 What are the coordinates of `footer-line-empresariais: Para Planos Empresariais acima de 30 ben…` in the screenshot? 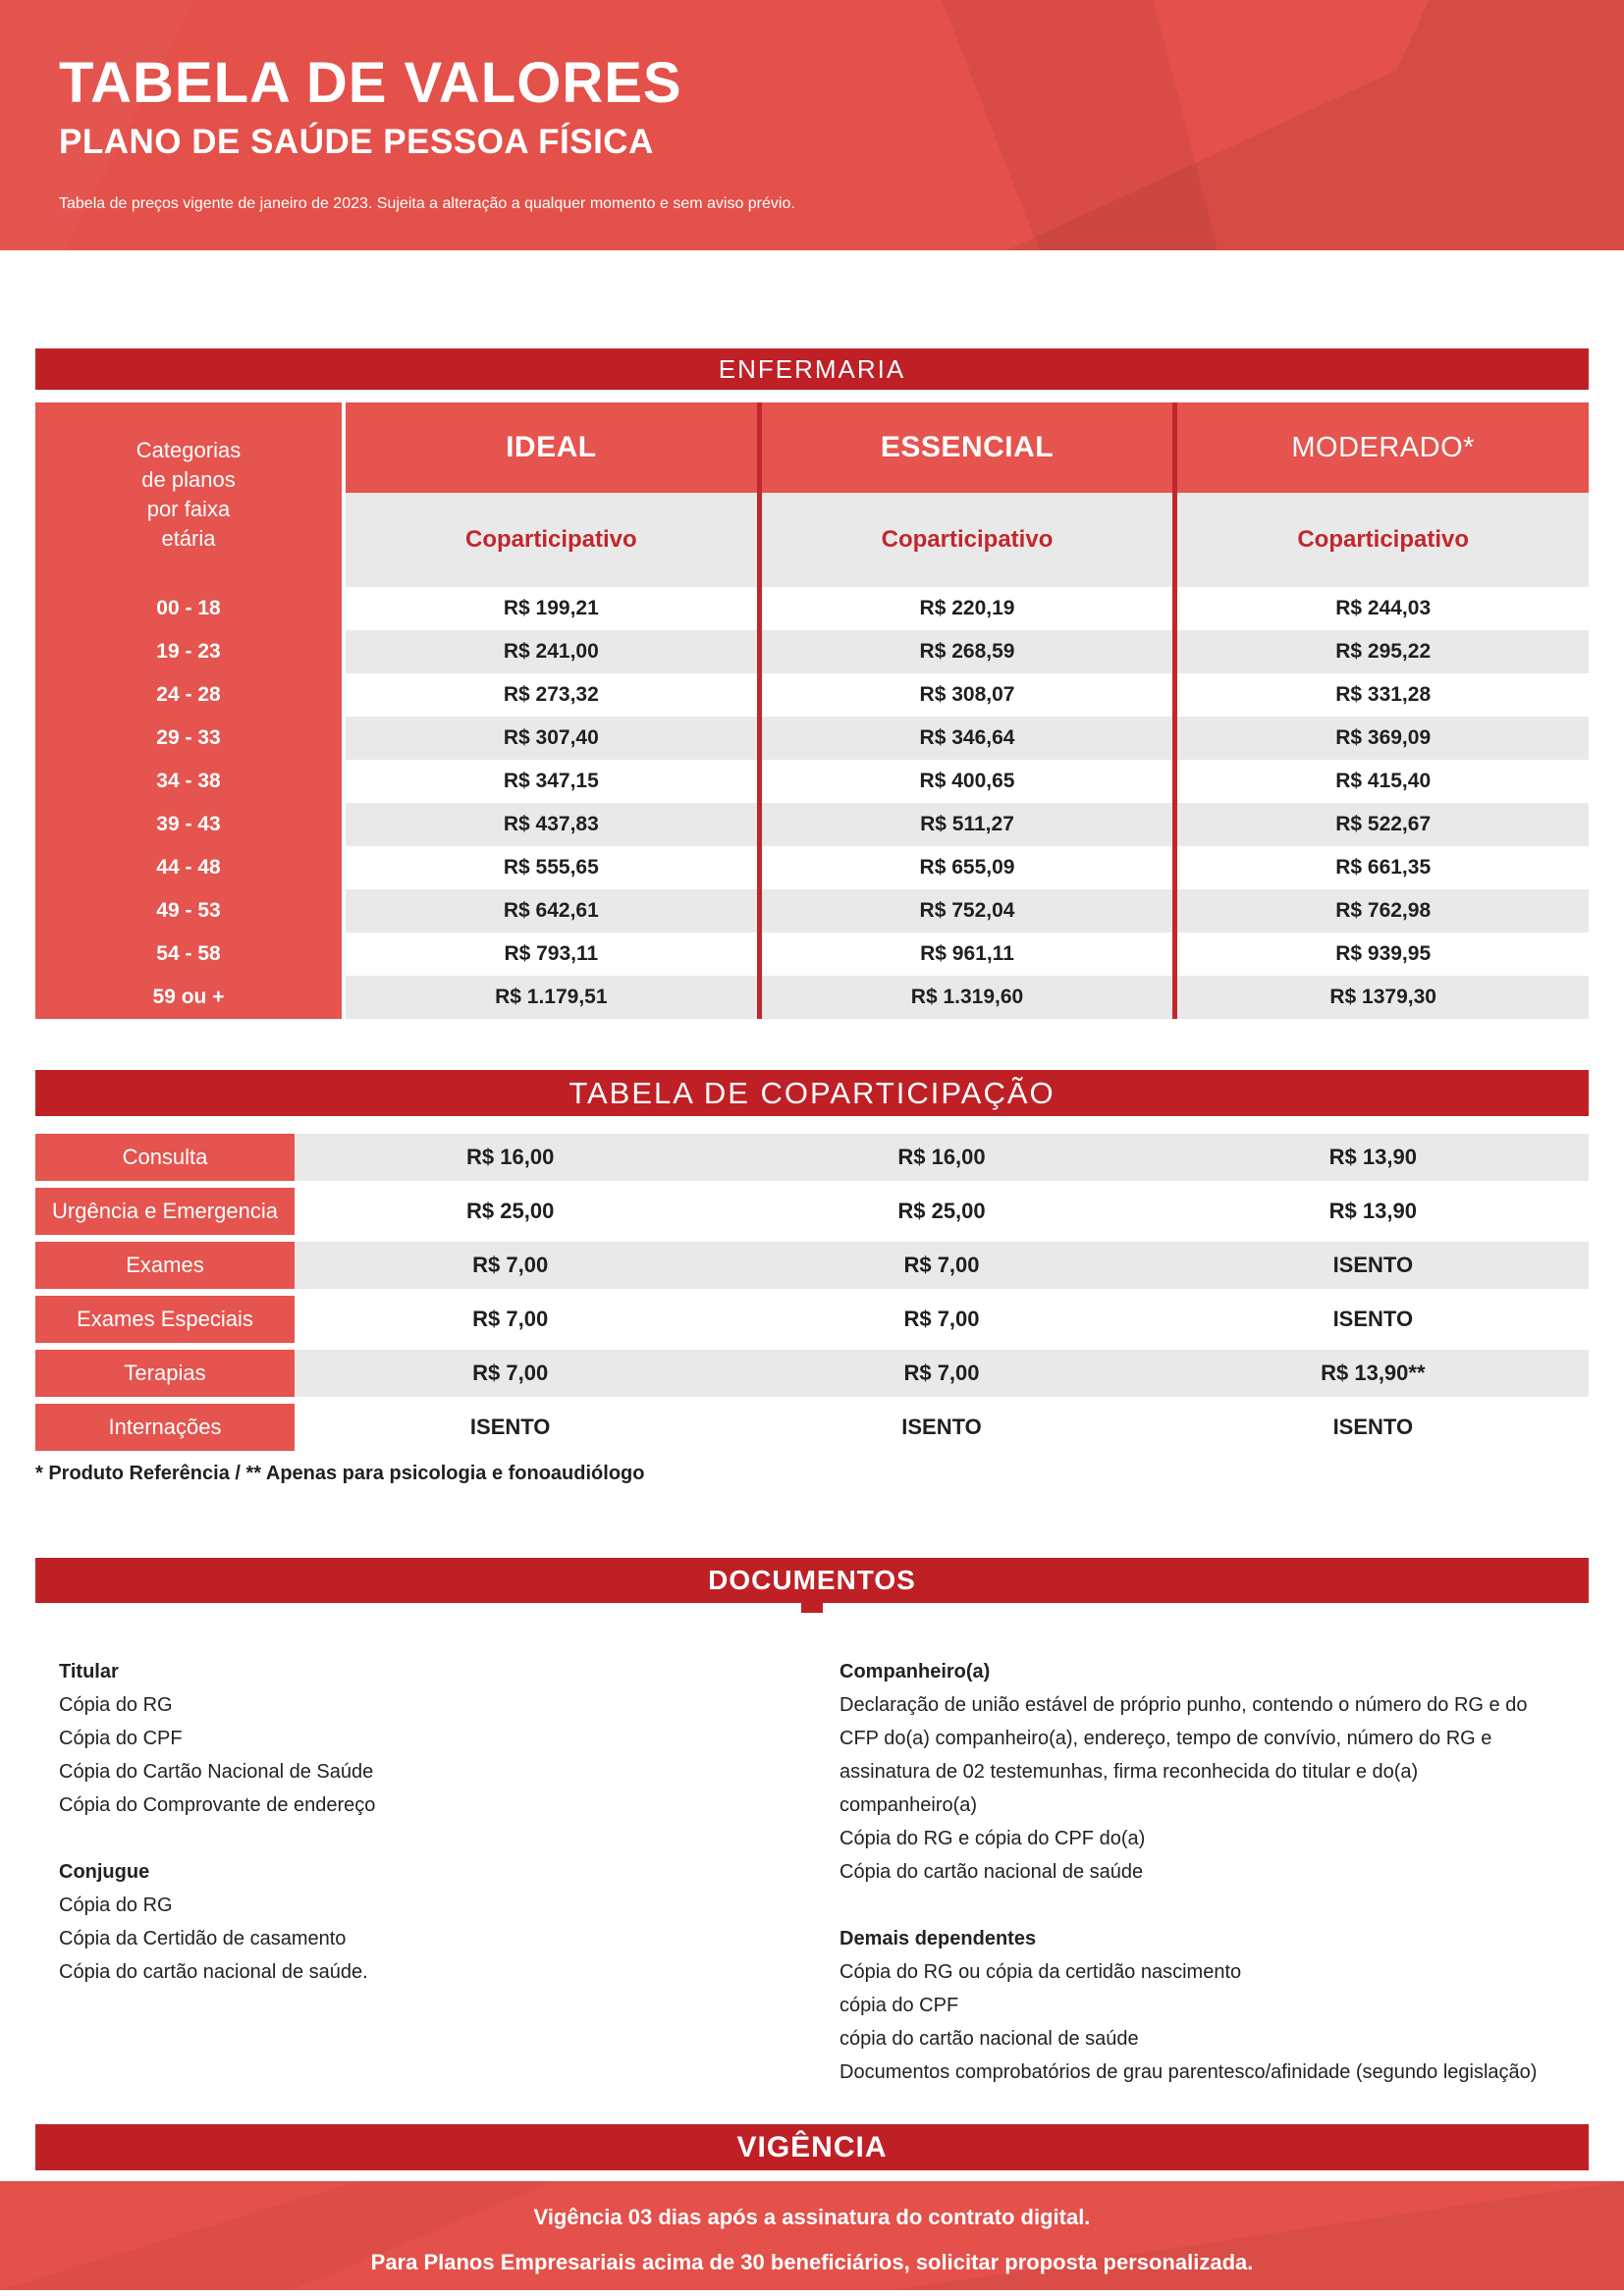 It's located at (812, 2262).